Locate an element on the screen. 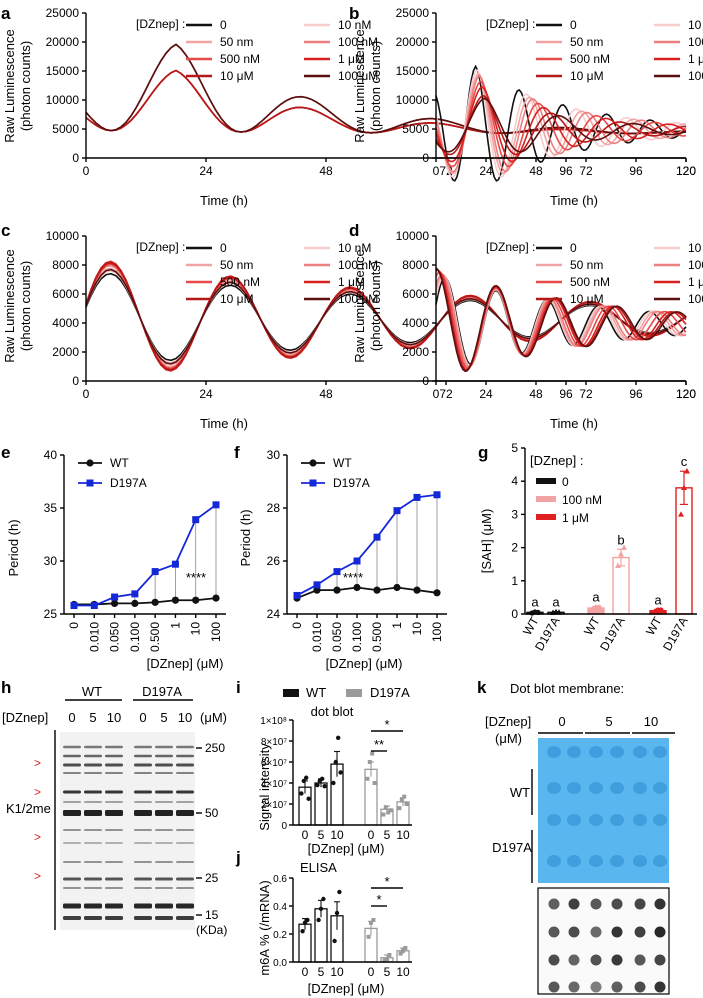 The width and height of the screenshot is (703, 998). lane-label: 5 is located at coordinates (163, 717).